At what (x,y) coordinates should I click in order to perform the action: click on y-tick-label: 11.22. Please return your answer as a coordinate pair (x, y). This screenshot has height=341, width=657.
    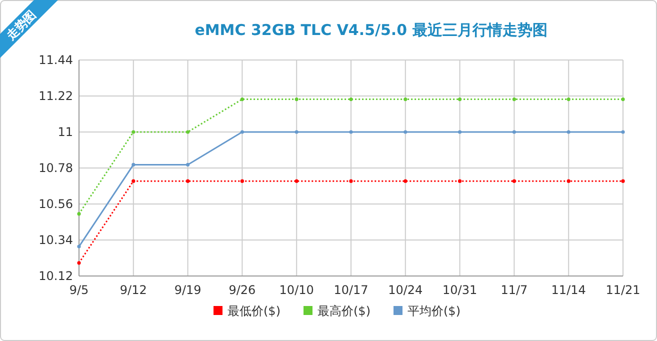
    Looking at the image, I should click on (55, 96).